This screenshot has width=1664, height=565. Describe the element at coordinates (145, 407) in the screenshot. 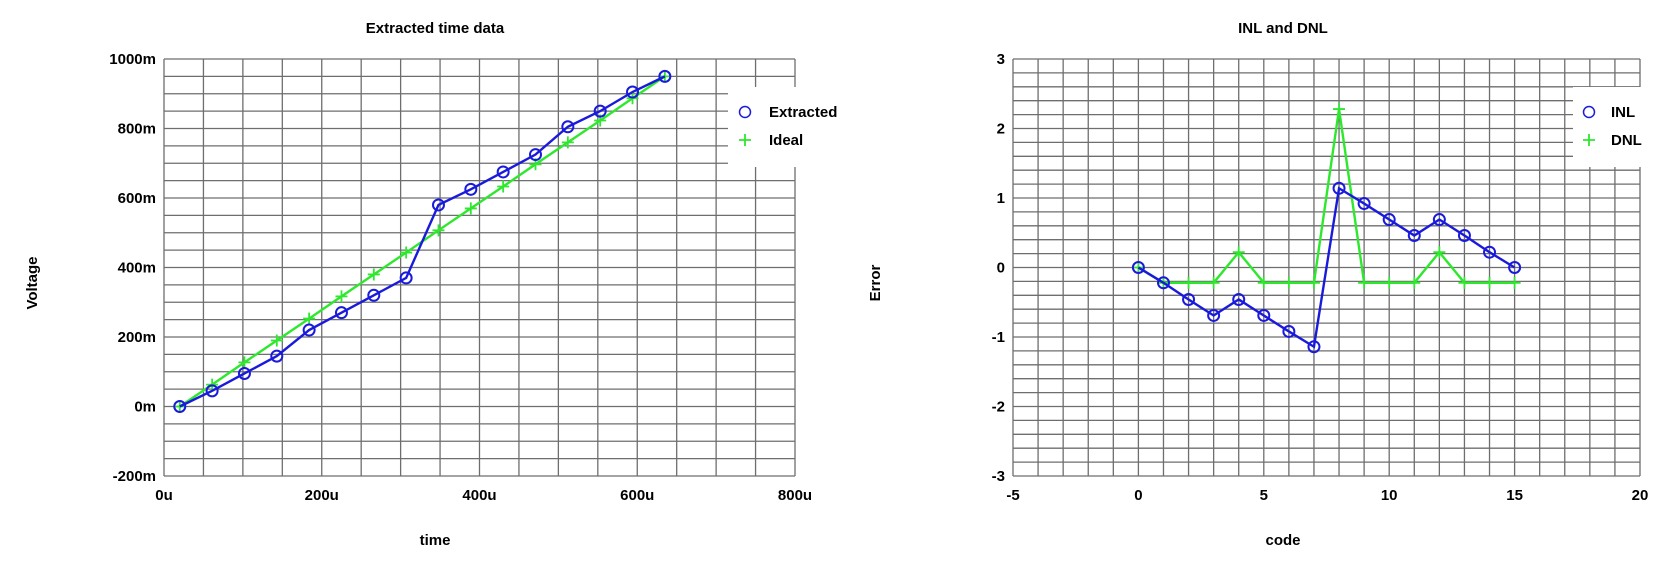

I see `y-tick-label: 0m` at that location.